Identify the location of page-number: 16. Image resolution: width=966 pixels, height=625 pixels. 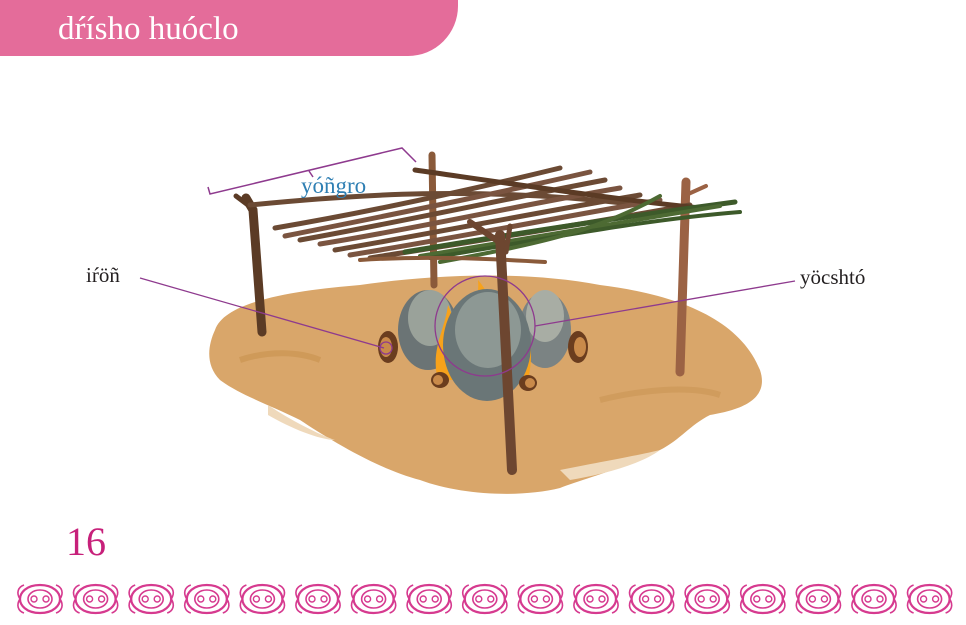
(86, 541).